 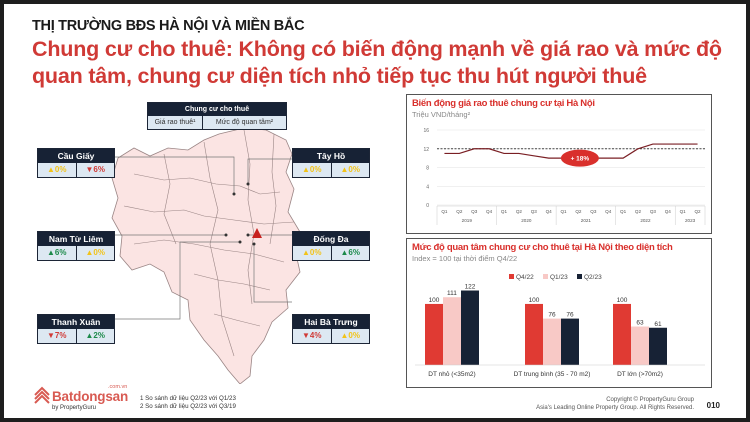 What do you see at coordinates (90, 396) in the screenshot?
I see `logo-name: Batdongsan` at bounding box center [90, 396].